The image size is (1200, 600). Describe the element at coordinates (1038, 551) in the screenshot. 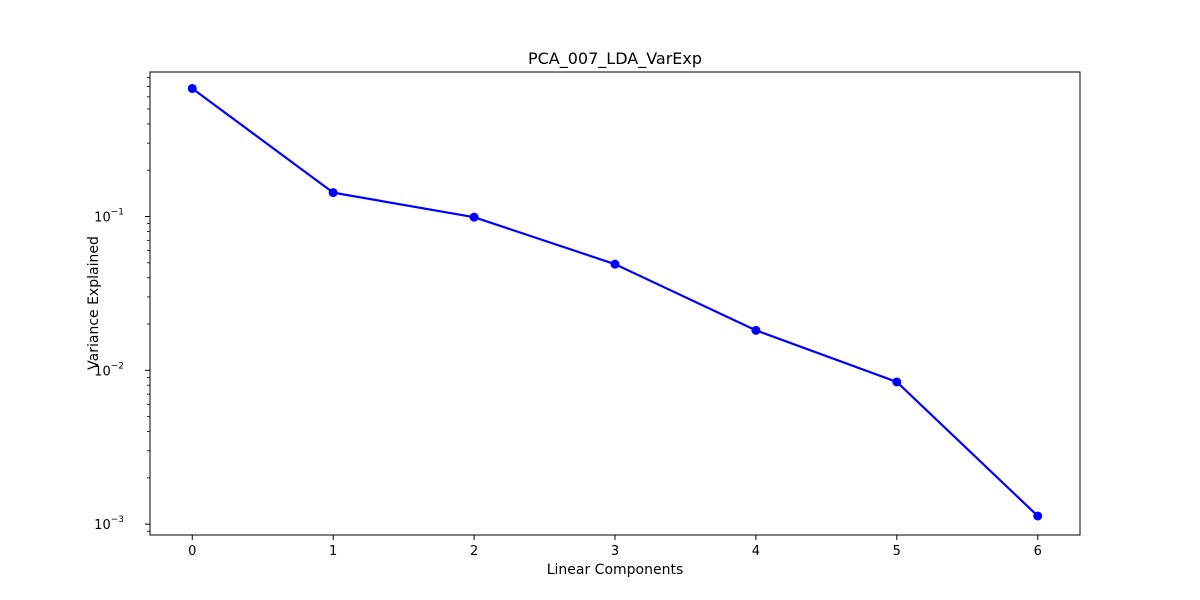

I see `x-tick-label: 6` at that location.